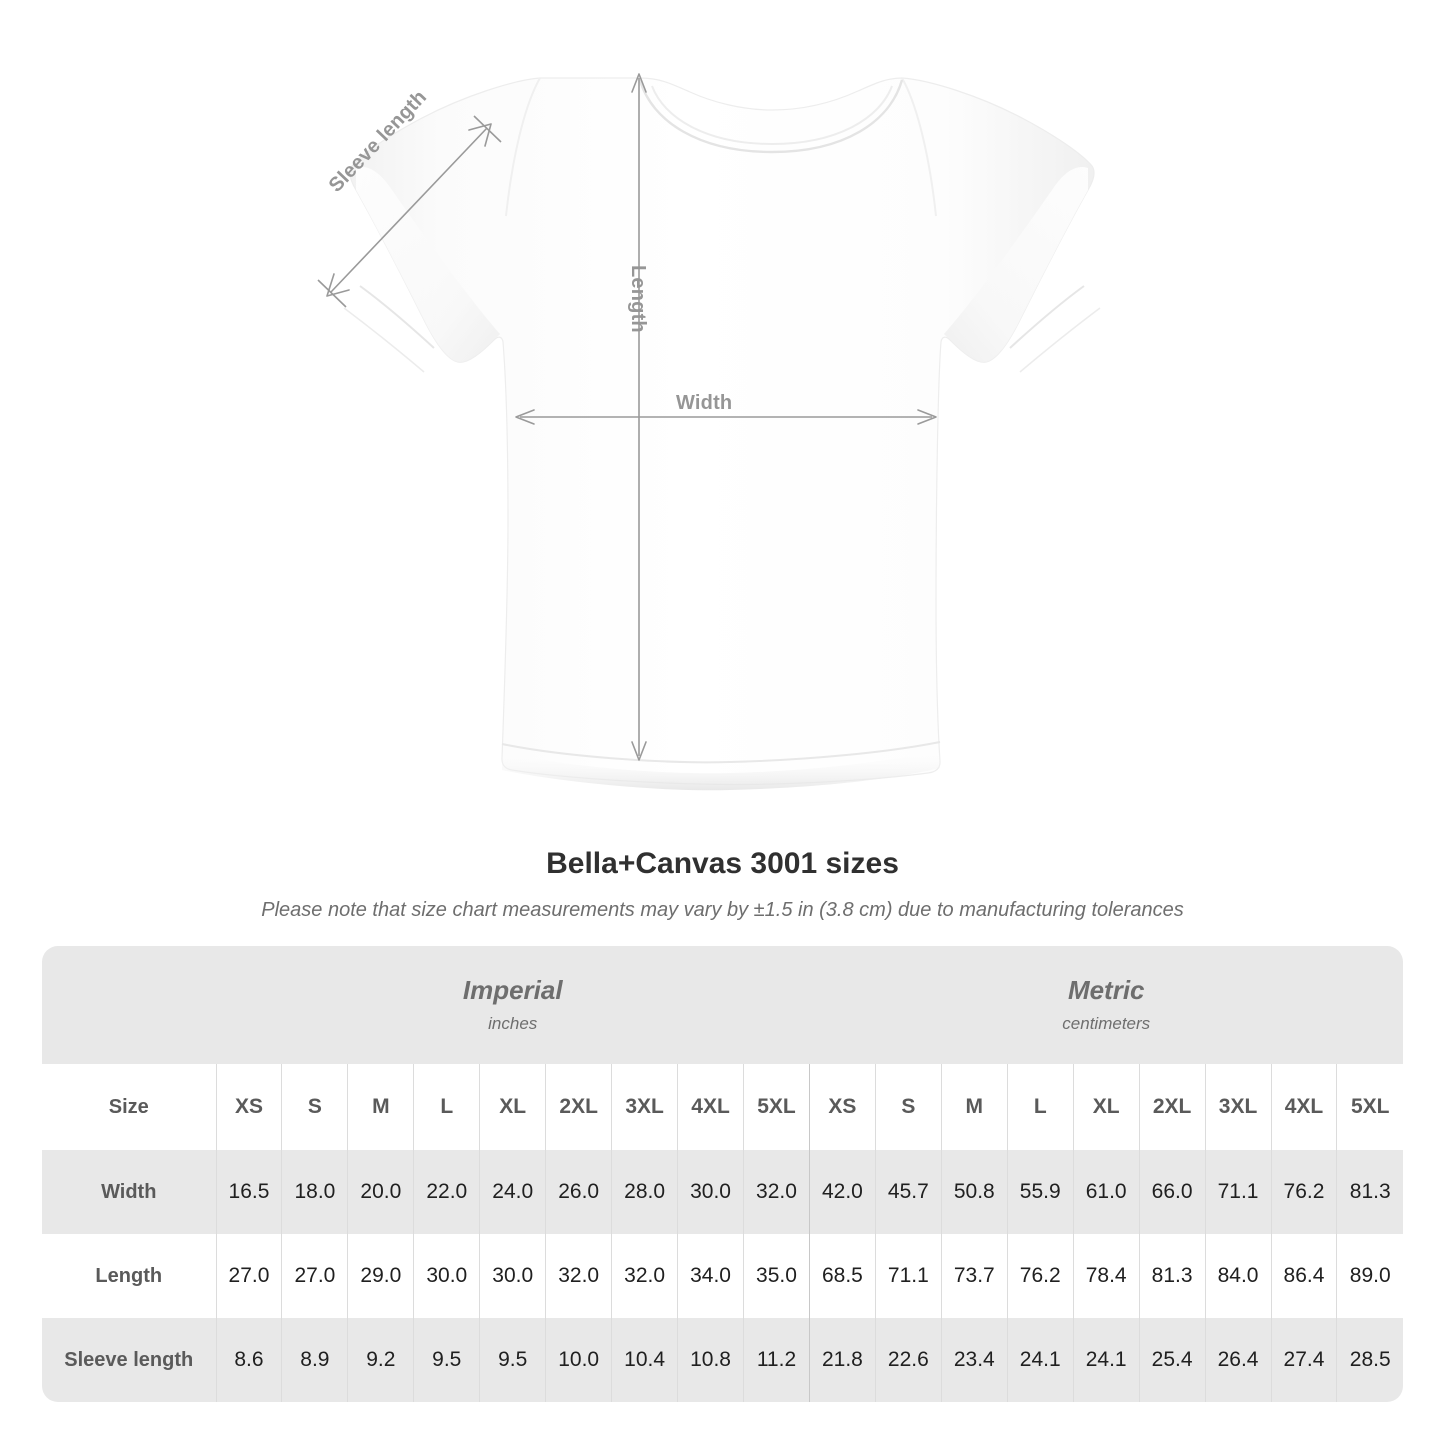  Describe the element at coordinates (1238, 1107) in the screenshot. I see `col-header-met-3xl: 3XL` at that location.